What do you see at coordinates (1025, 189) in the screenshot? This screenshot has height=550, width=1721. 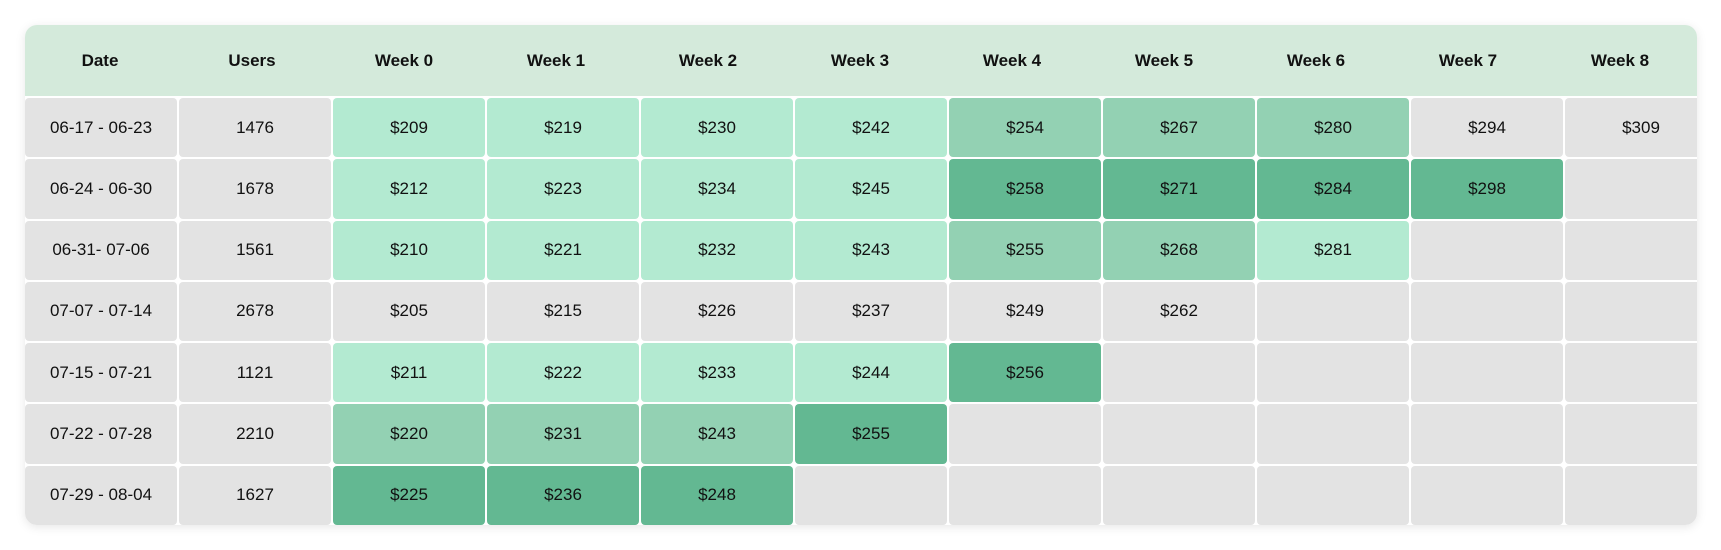 I see `value-cell-week-4: $258` at bounding box center [1025, 189].